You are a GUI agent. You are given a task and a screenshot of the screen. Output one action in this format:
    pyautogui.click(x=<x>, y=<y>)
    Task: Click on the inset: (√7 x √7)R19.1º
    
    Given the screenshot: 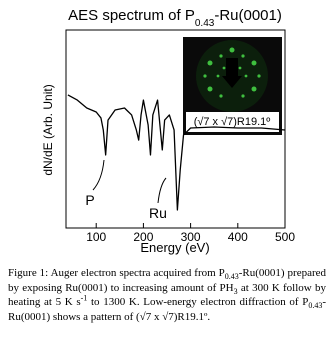 What is the action you would take?
    pyautogui.click(x=232, y=86)
    